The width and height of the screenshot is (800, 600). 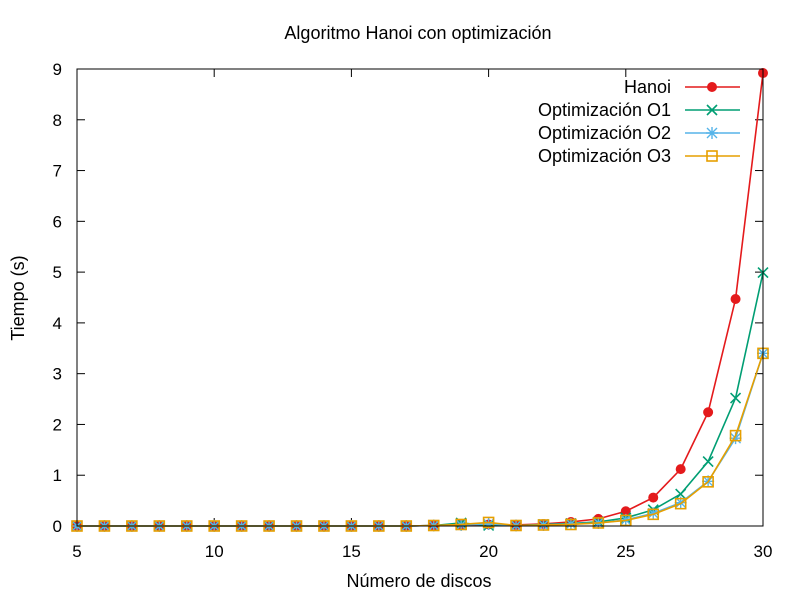 What do you see at coordinates (682, 87) in the screenshot?
I see `legend-item: Hanoi` at bounding box center [682, 87].